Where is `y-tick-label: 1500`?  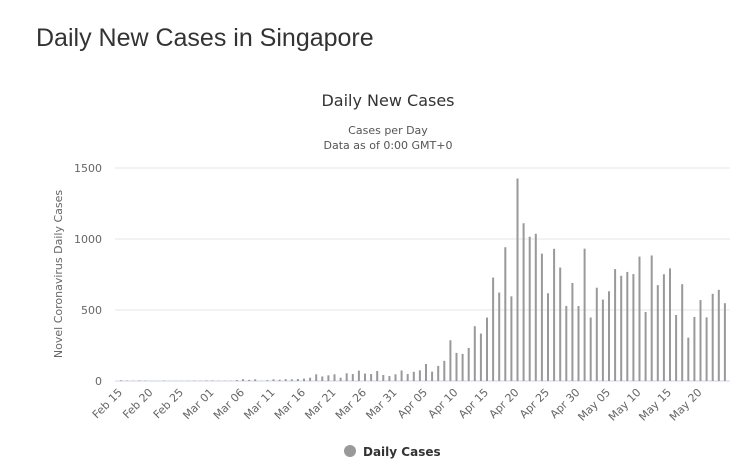 y-tick-label: 1500 is located at coordinates (88, 168).